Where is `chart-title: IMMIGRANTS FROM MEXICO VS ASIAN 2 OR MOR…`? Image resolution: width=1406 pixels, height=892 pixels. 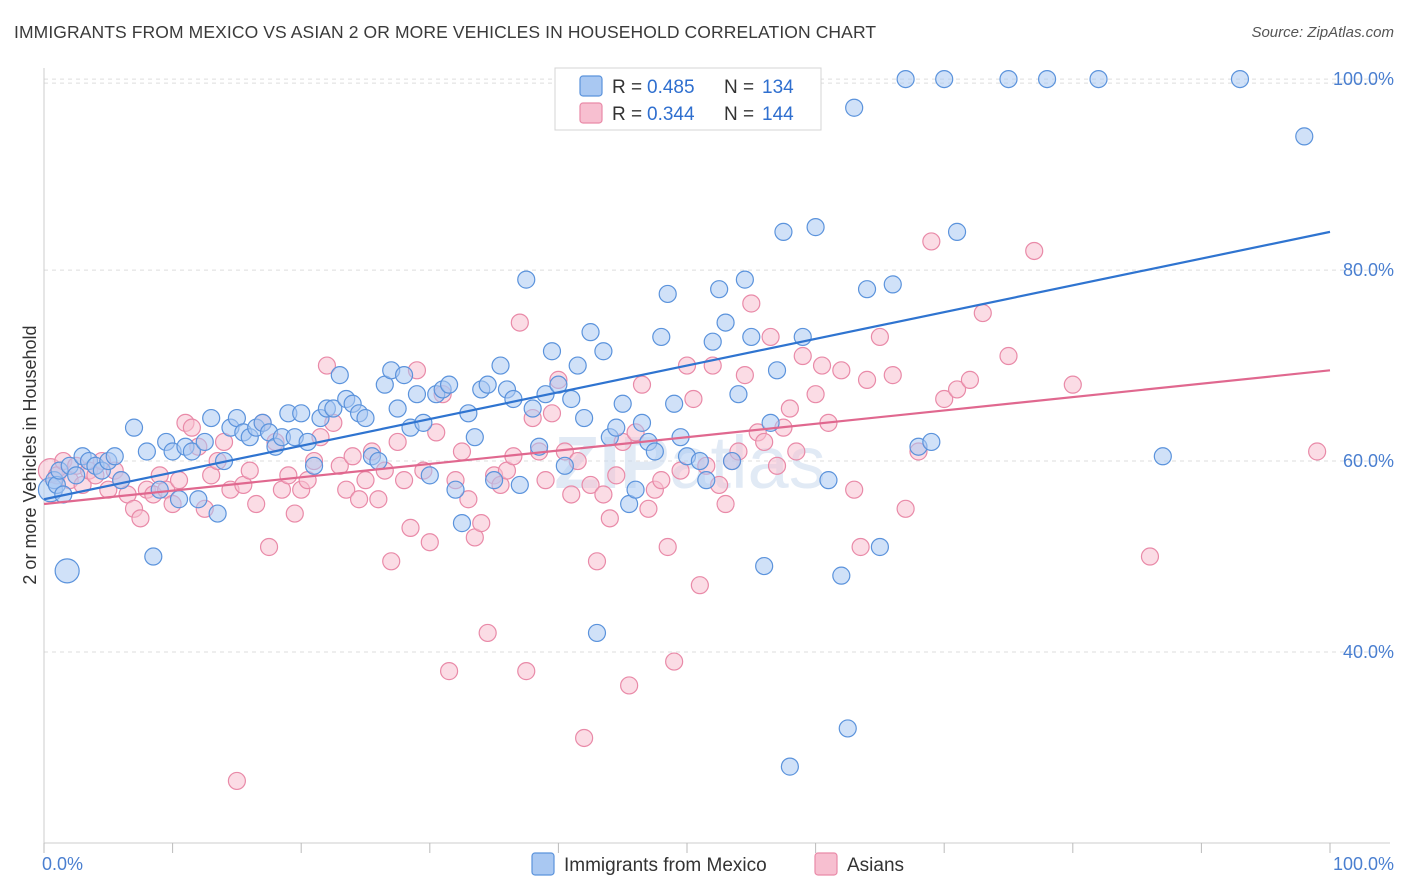 chart-title: IMMIGRANTS FROM MEXICO VS ASIAN 2 OR MOR… is located at coordinates (445, 32).